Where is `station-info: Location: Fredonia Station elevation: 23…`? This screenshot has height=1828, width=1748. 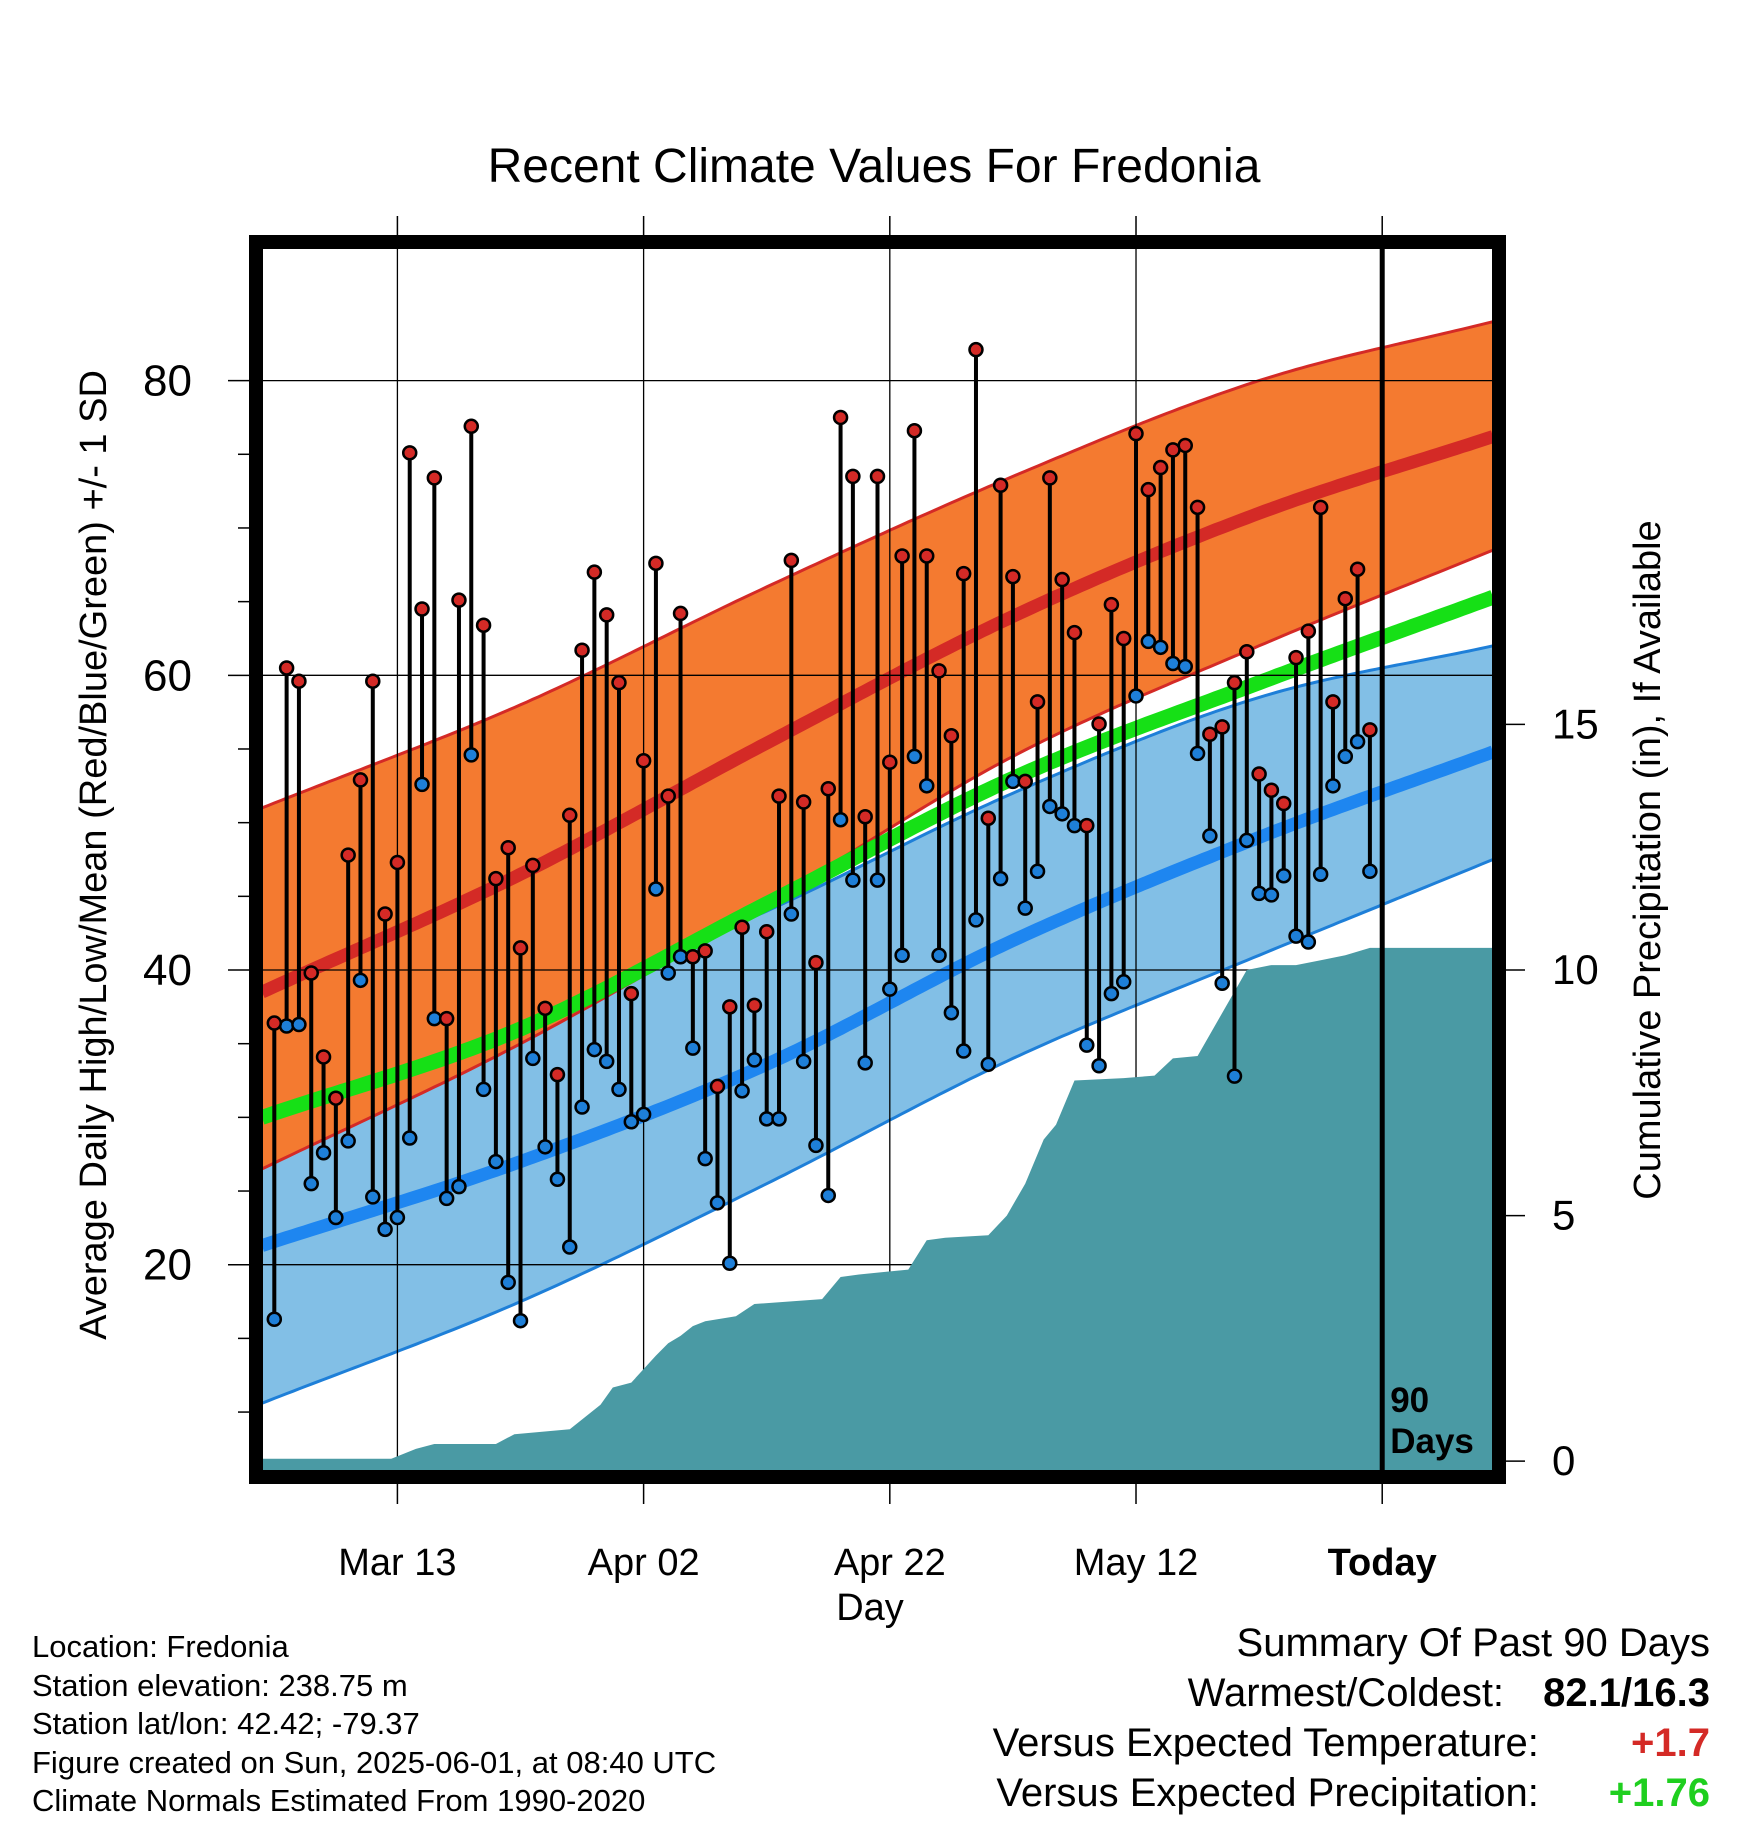
station-info: Location: Fredonia Station elevation: 23… is located at coordinates (374, 1724).